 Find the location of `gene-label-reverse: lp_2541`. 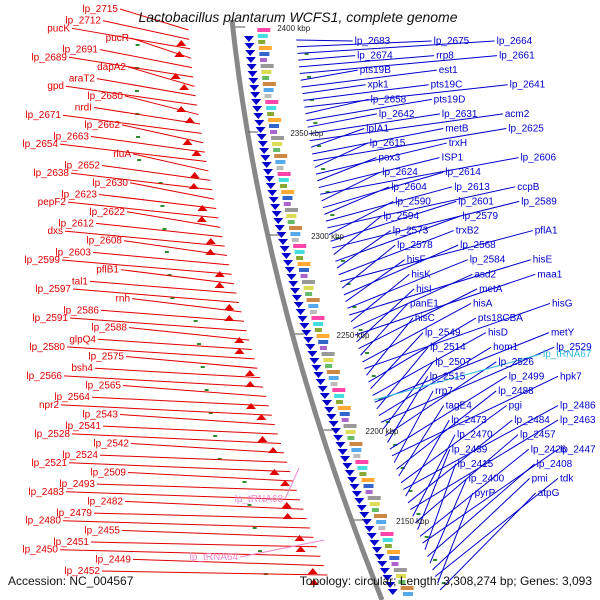

gene-label-reverse: lp_2541 is located at coordinates (83, 426).